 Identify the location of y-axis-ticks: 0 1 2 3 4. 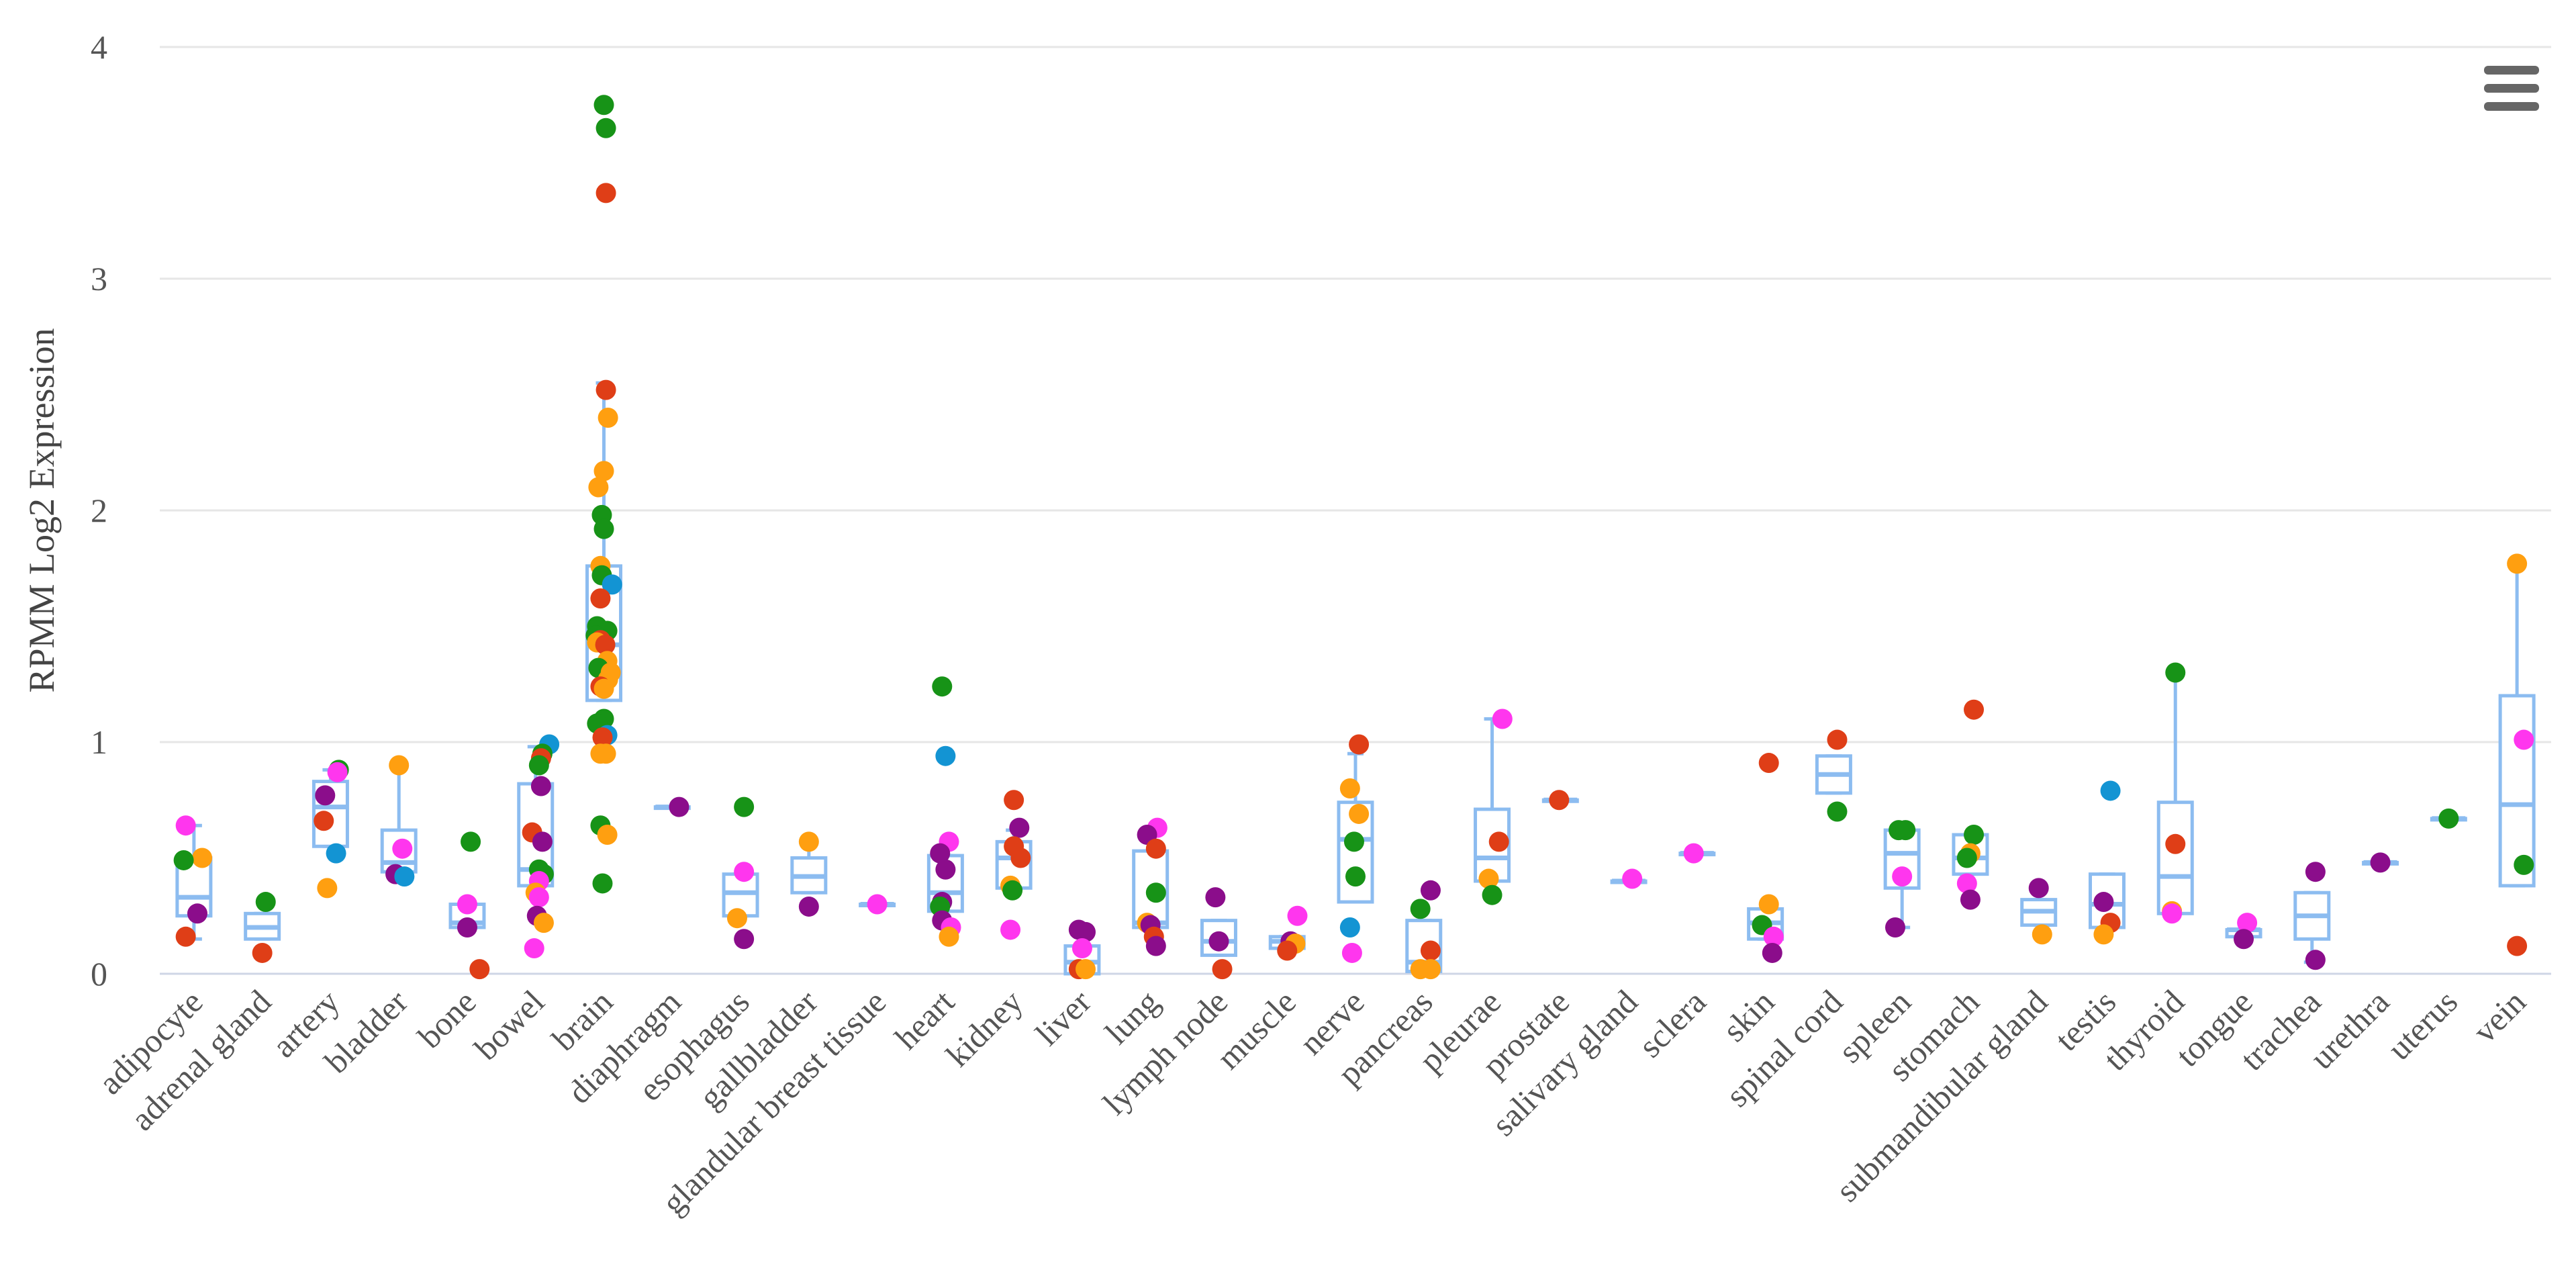
(99, 510).